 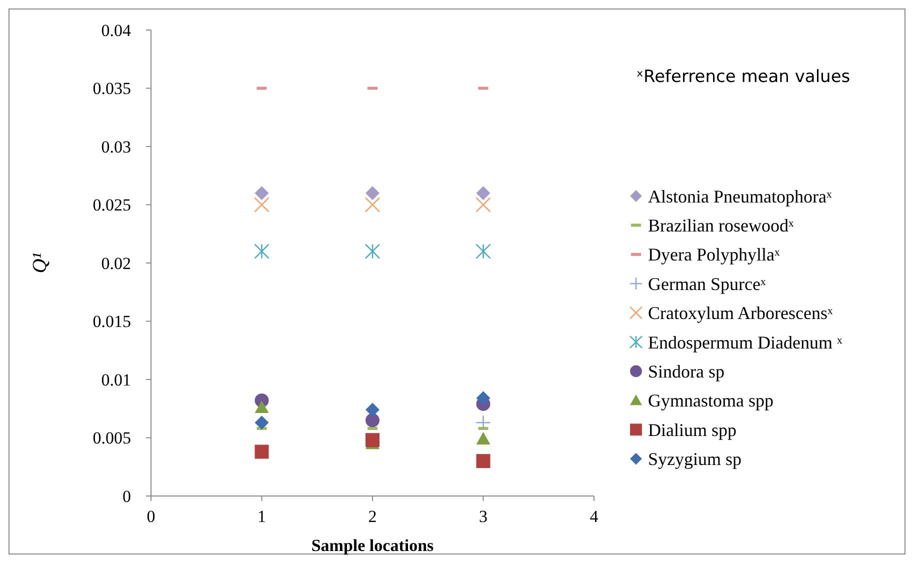 What do you see at coordinates (262, 516) in the screenshot?
I see `x-tick-label: 1` at bounding box center [262, 516].